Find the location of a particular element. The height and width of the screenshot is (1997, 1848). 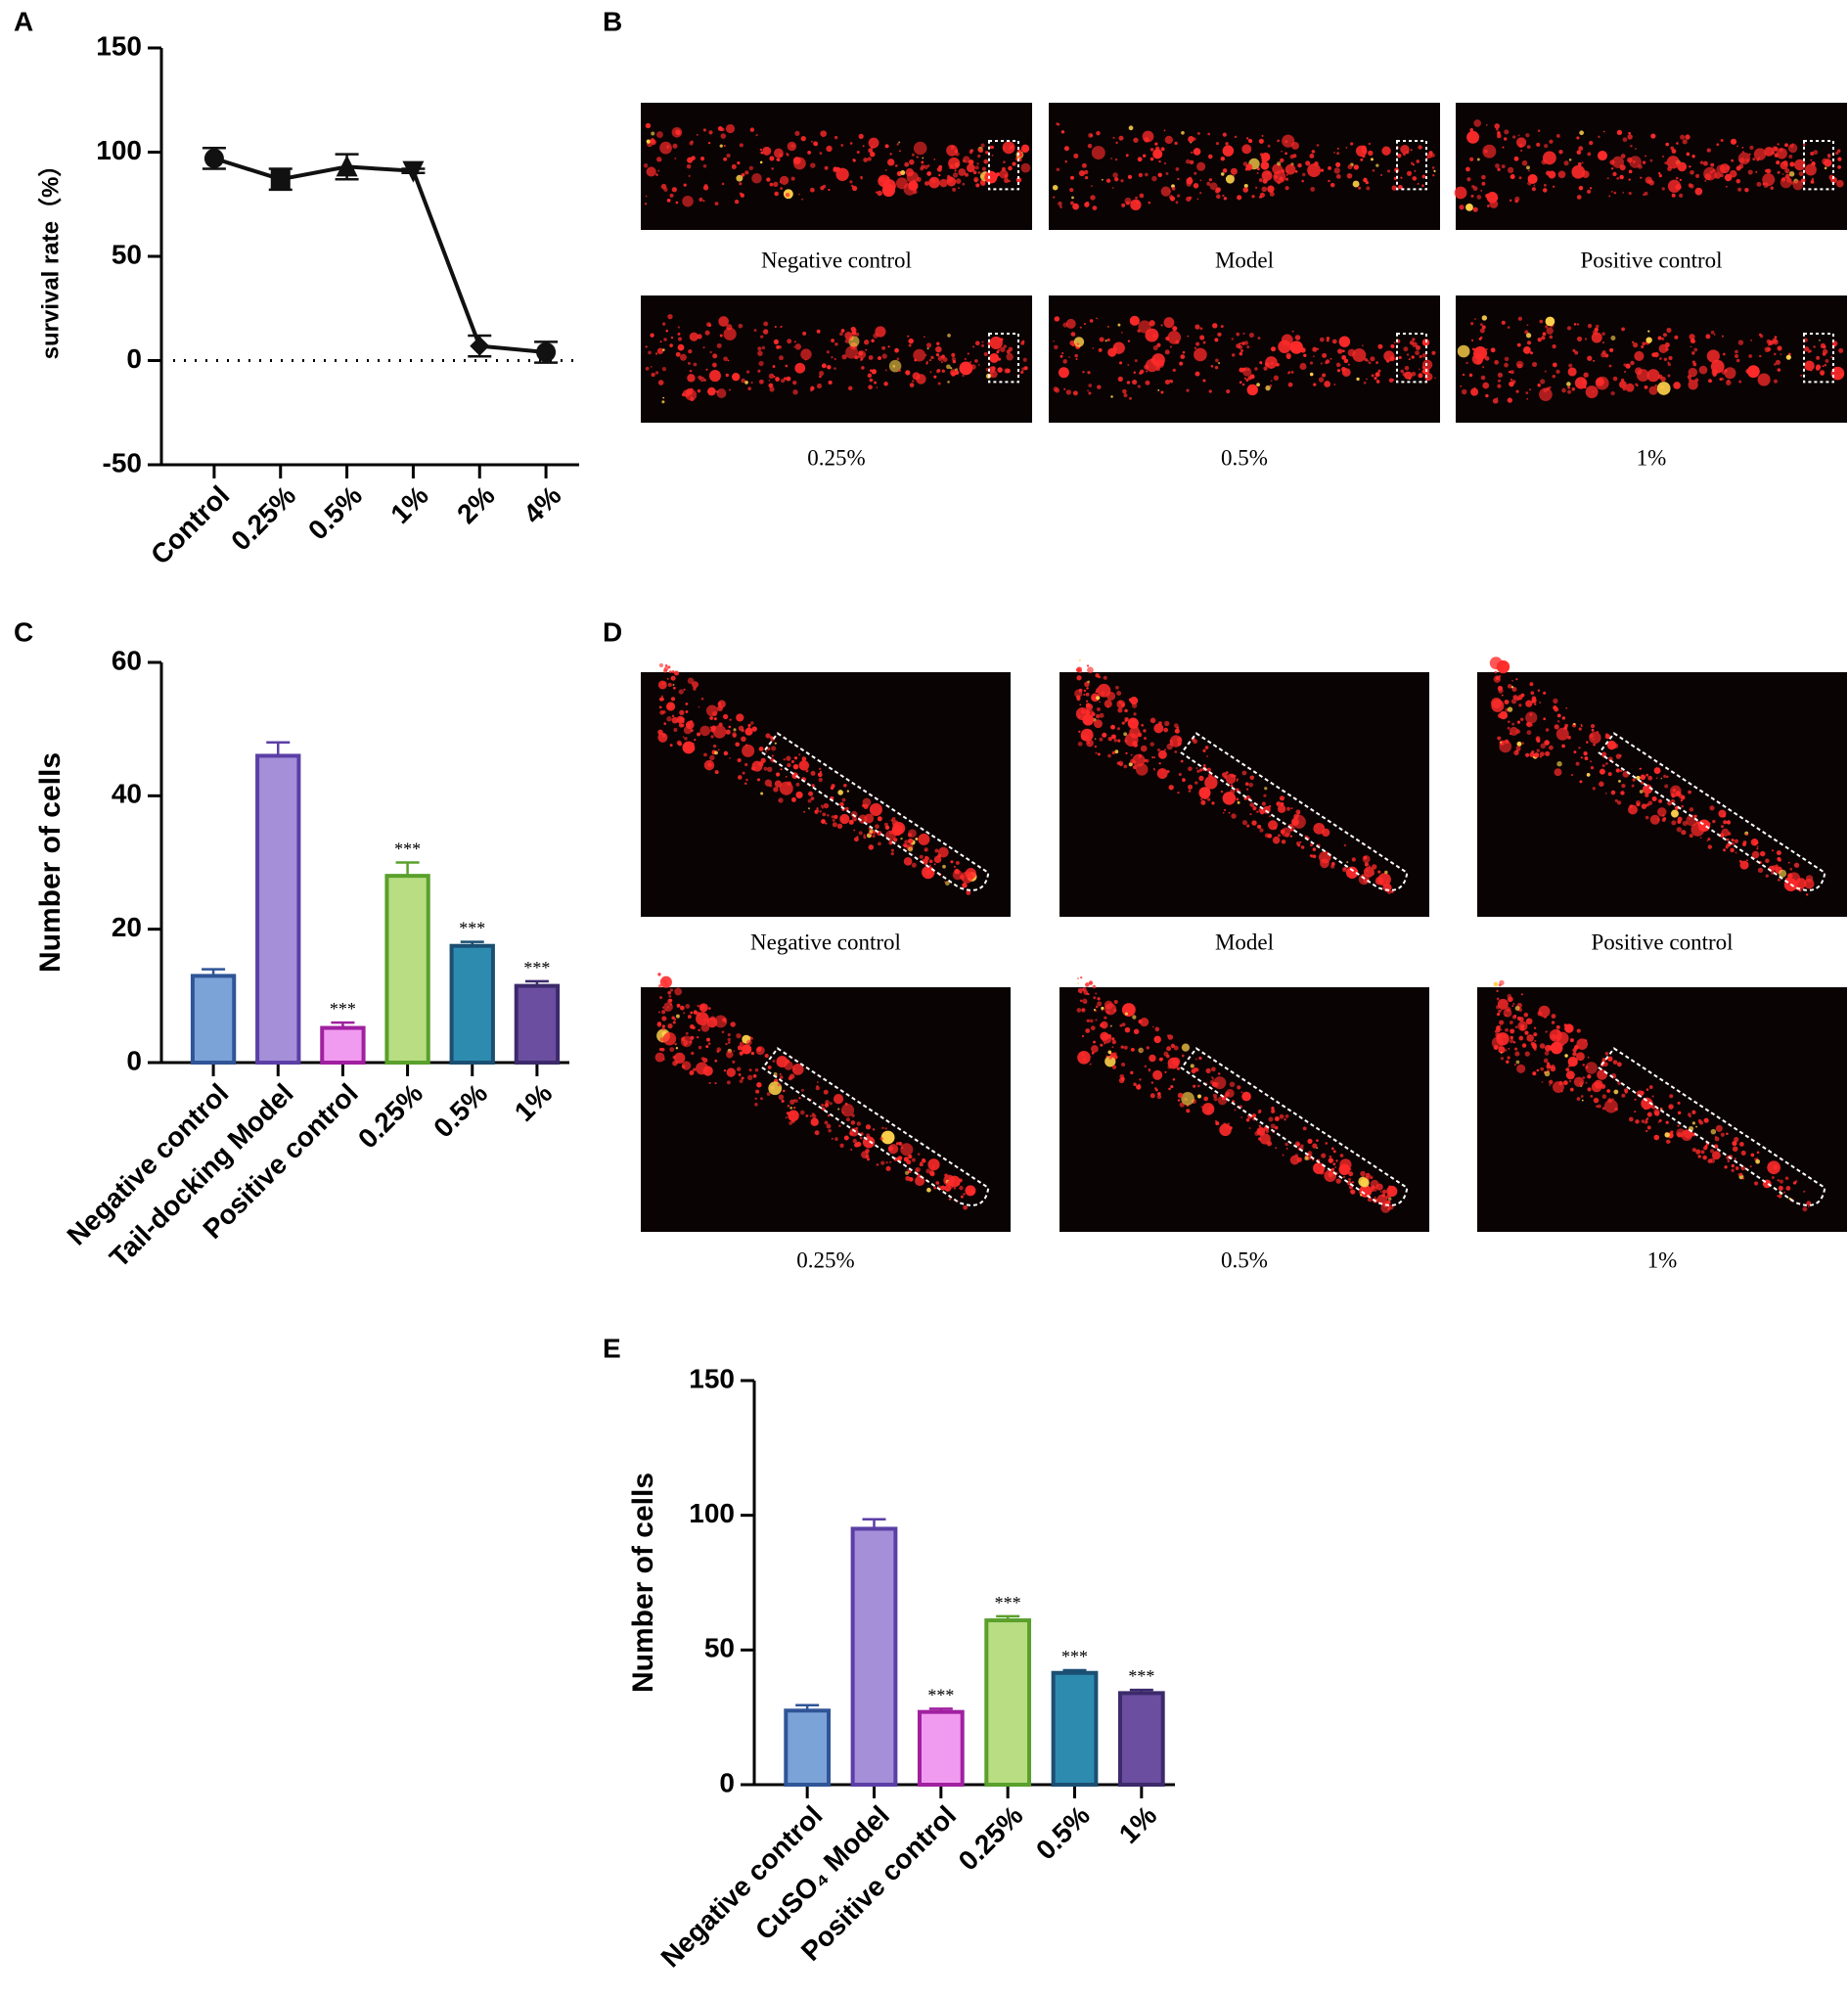

roi-box is located at coordinates (1411, 358).